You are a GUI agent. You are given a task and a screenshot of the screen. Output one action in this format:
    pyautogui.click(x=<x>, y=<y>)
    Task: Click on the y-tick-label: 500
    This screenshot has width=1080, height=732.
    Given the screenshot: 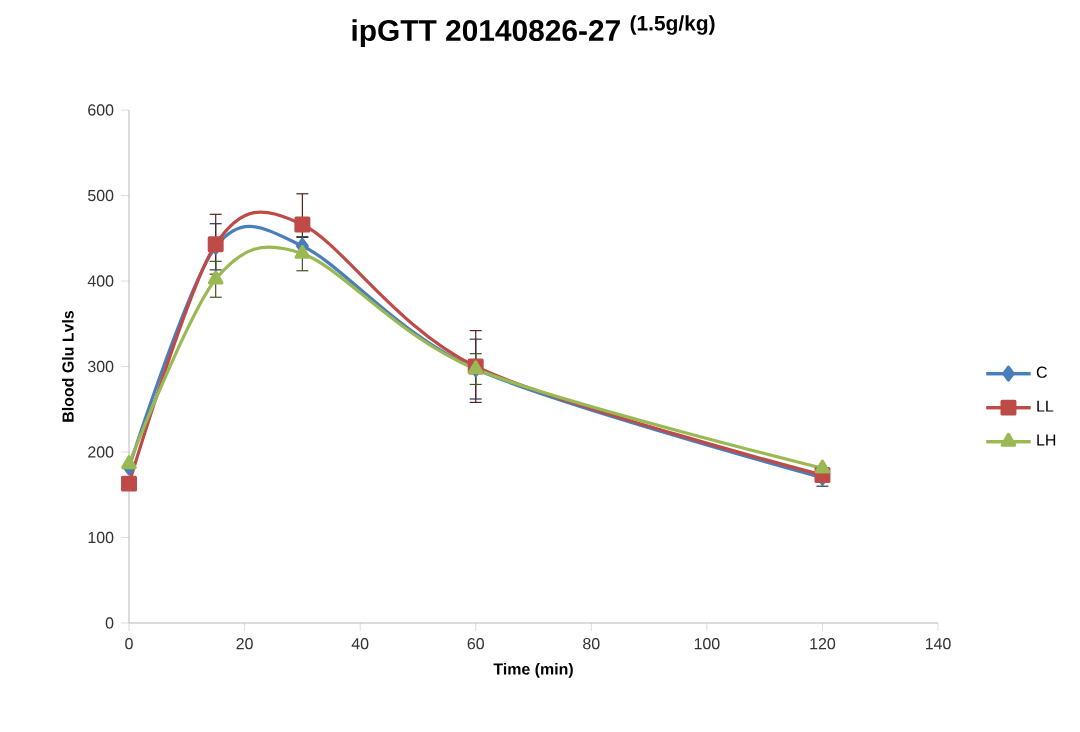 What is the action you would take?
    pyautogui.click(x=101, y=195)
    